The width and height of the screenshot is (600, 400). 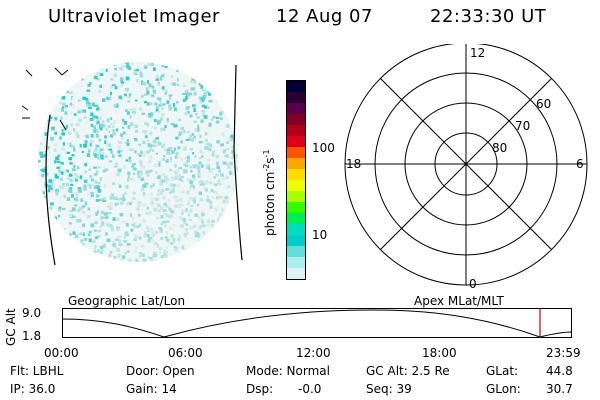 What do you see at coordinates (11, 327) in the screenshot?
I see `orbit-axis-title: GC Alt` at bounding box center [11, 327].